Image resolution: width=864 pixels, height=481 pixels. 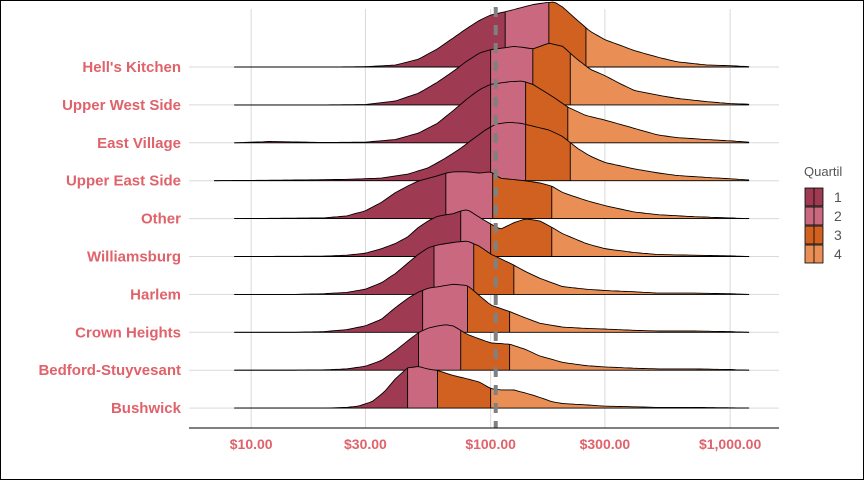 I want to click on legend-label-4: 4, so click(x=838, y=254).